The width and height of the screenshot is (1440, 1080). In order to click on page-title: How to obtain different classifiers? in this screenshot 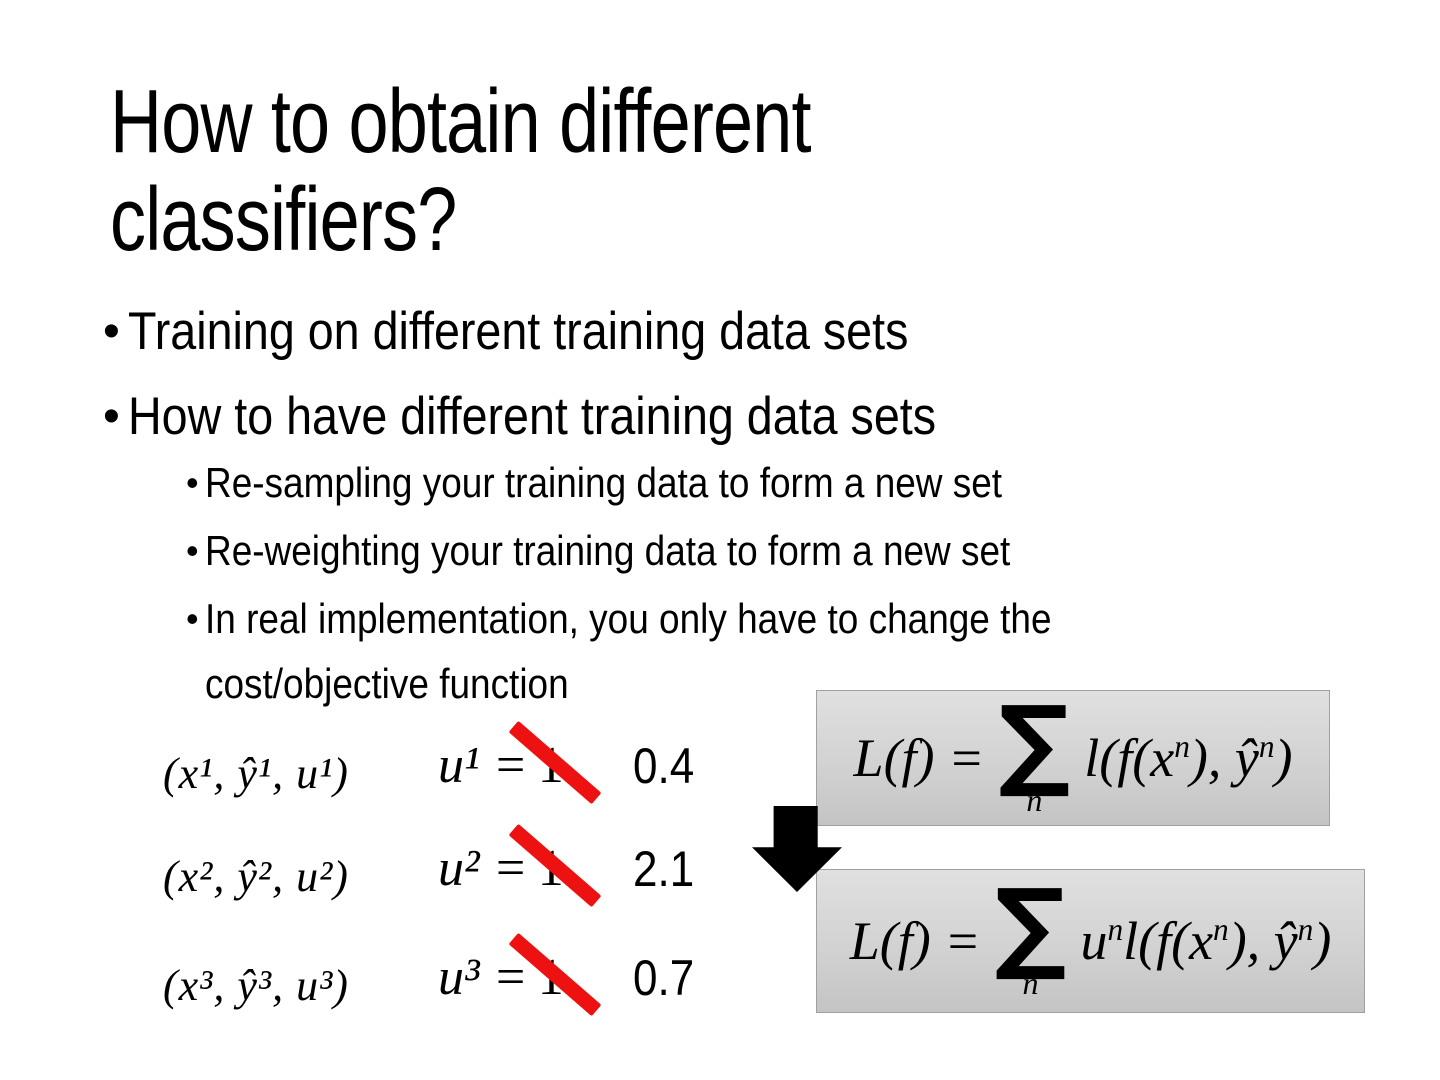, I will do `click(548, 171)`.